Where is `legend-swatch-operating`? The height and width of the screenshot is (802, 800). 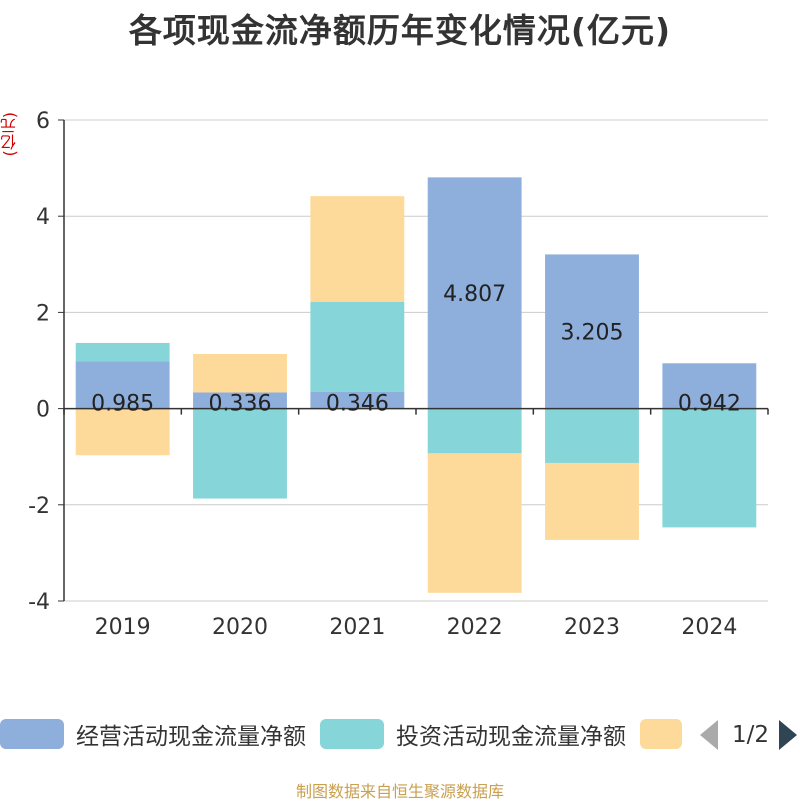
legend-swatch-operating is located at coordinates (32, 734).